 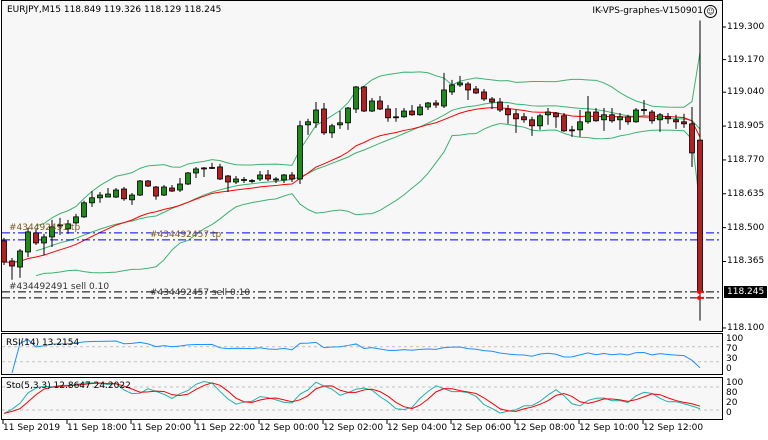 I want to click on time-axis-label: 11 Sep 22:00, so click(x=225, y=428).